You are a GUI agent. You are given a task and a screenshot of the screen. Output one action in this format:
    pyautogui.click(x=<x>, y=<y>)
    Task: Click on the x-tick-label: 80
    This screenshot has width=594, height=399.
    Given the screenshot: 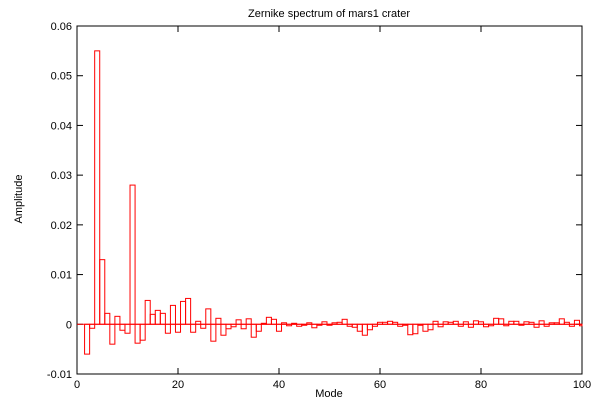 What is the action you would take?
    pyautogui.click(x=481, y=385)
    